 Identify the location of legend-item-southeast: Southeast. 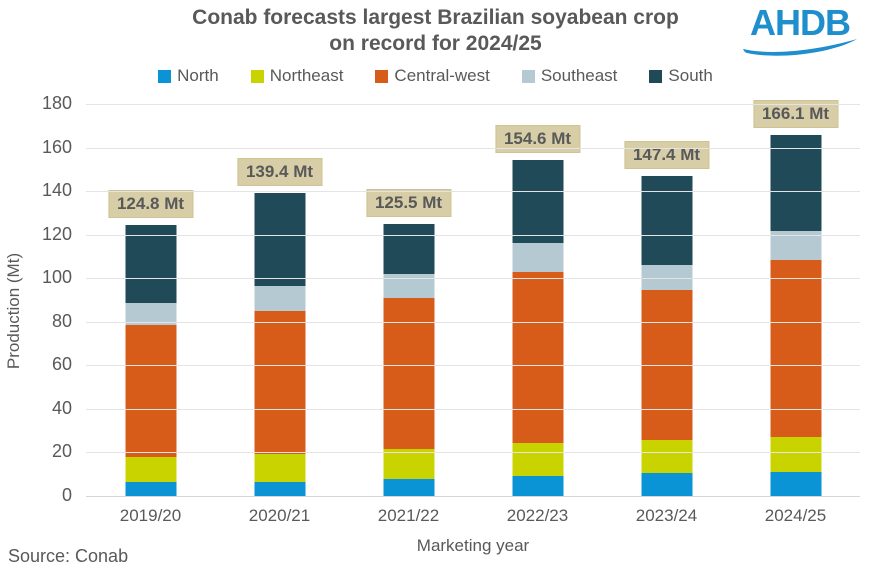
(569, 76).